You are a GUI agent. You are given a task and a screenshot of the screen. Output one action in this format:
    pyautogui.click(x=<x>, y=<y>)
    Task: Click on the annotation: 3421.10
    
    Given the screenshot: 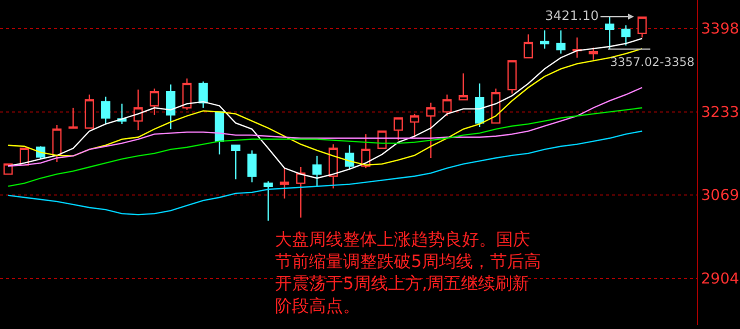 What is the action you would take?
    pyautogui.click(x=572, y=16)
    